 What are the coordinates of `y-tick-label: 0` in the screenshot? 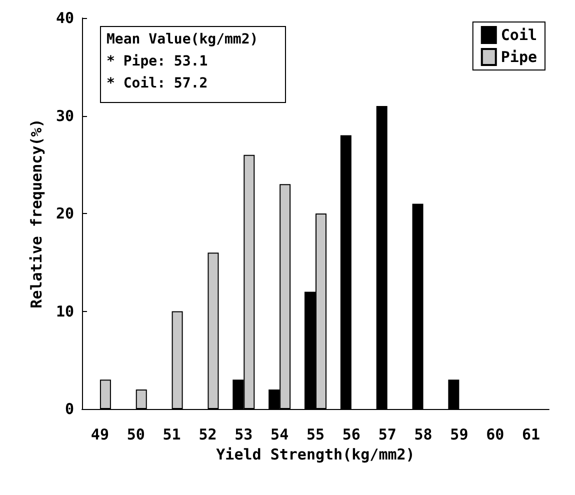 It's located at (69, 409).